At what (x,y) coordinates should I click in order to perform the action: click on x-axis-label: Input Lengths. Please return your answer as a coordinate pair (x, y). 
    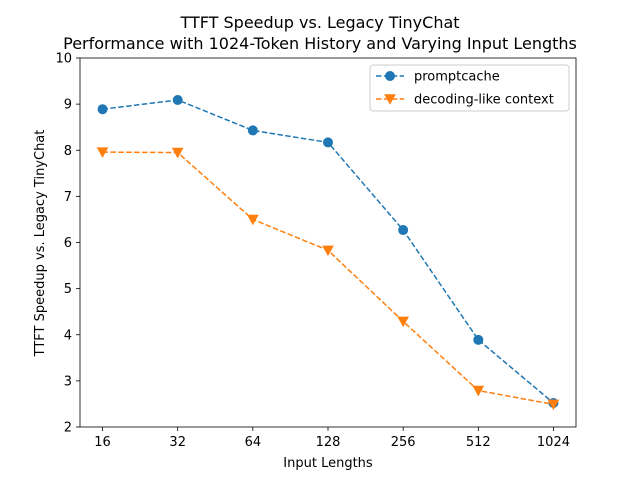
    Looking at the image, I should click on (328, 463).